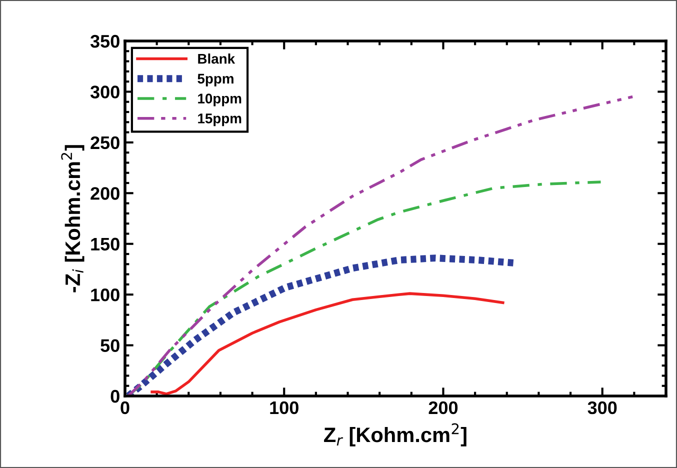 This screenshot has width=677, height=468. Describe the element at coordinates (105, 143) in the screenshot. I see `y-tick-label: 250` at that location.